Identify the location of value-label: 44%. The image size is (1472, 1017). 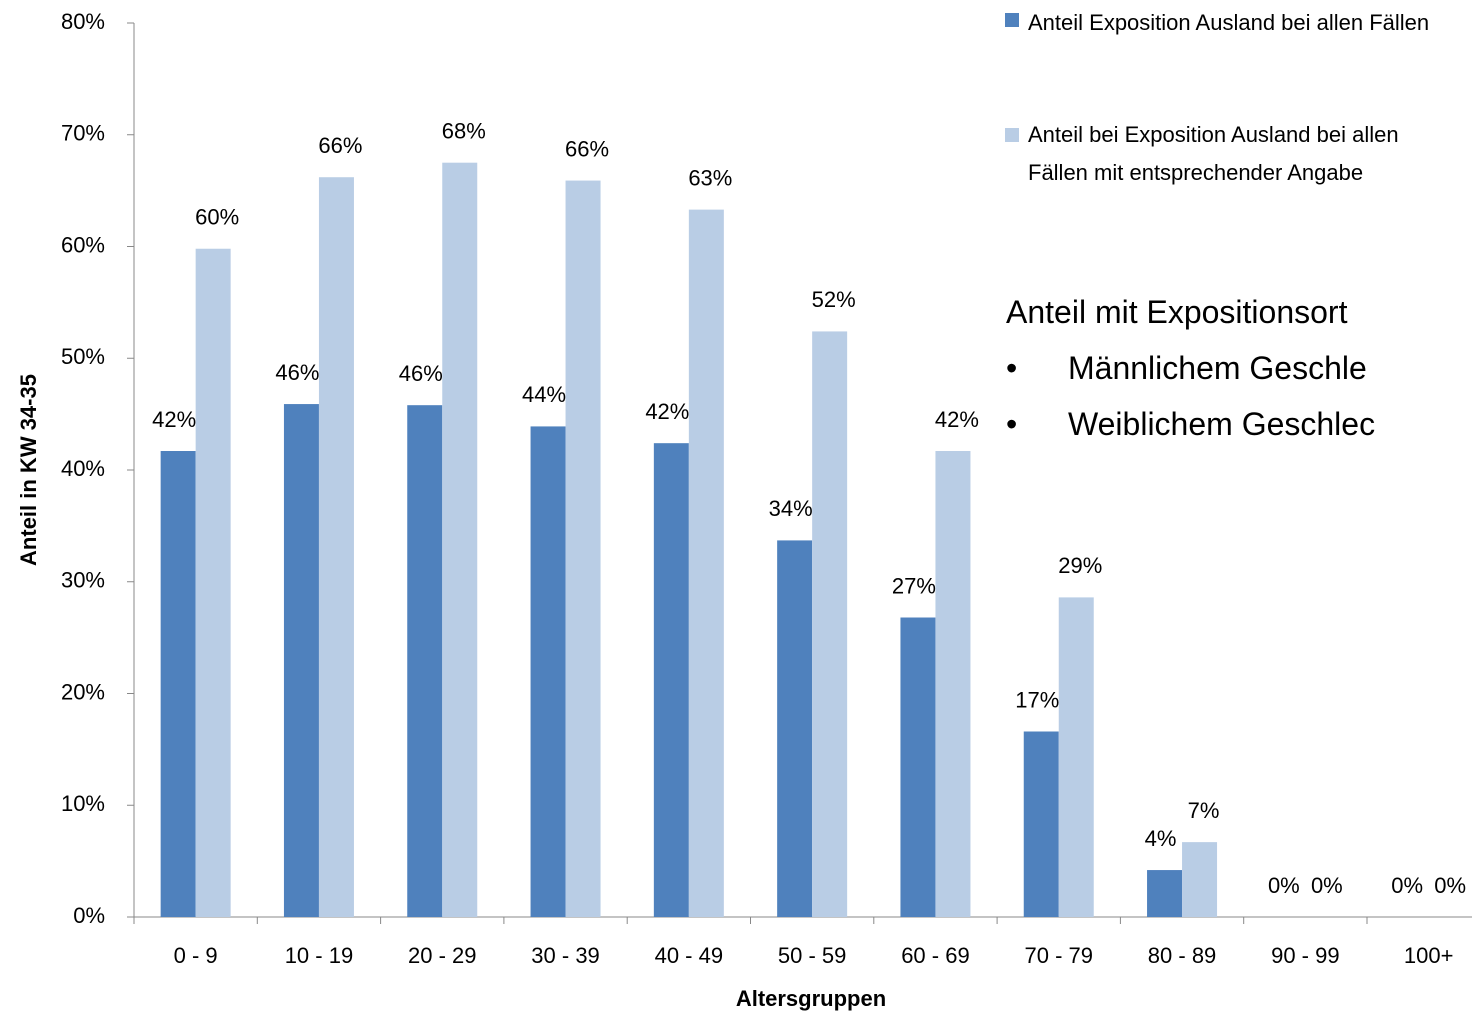
(544, 394).